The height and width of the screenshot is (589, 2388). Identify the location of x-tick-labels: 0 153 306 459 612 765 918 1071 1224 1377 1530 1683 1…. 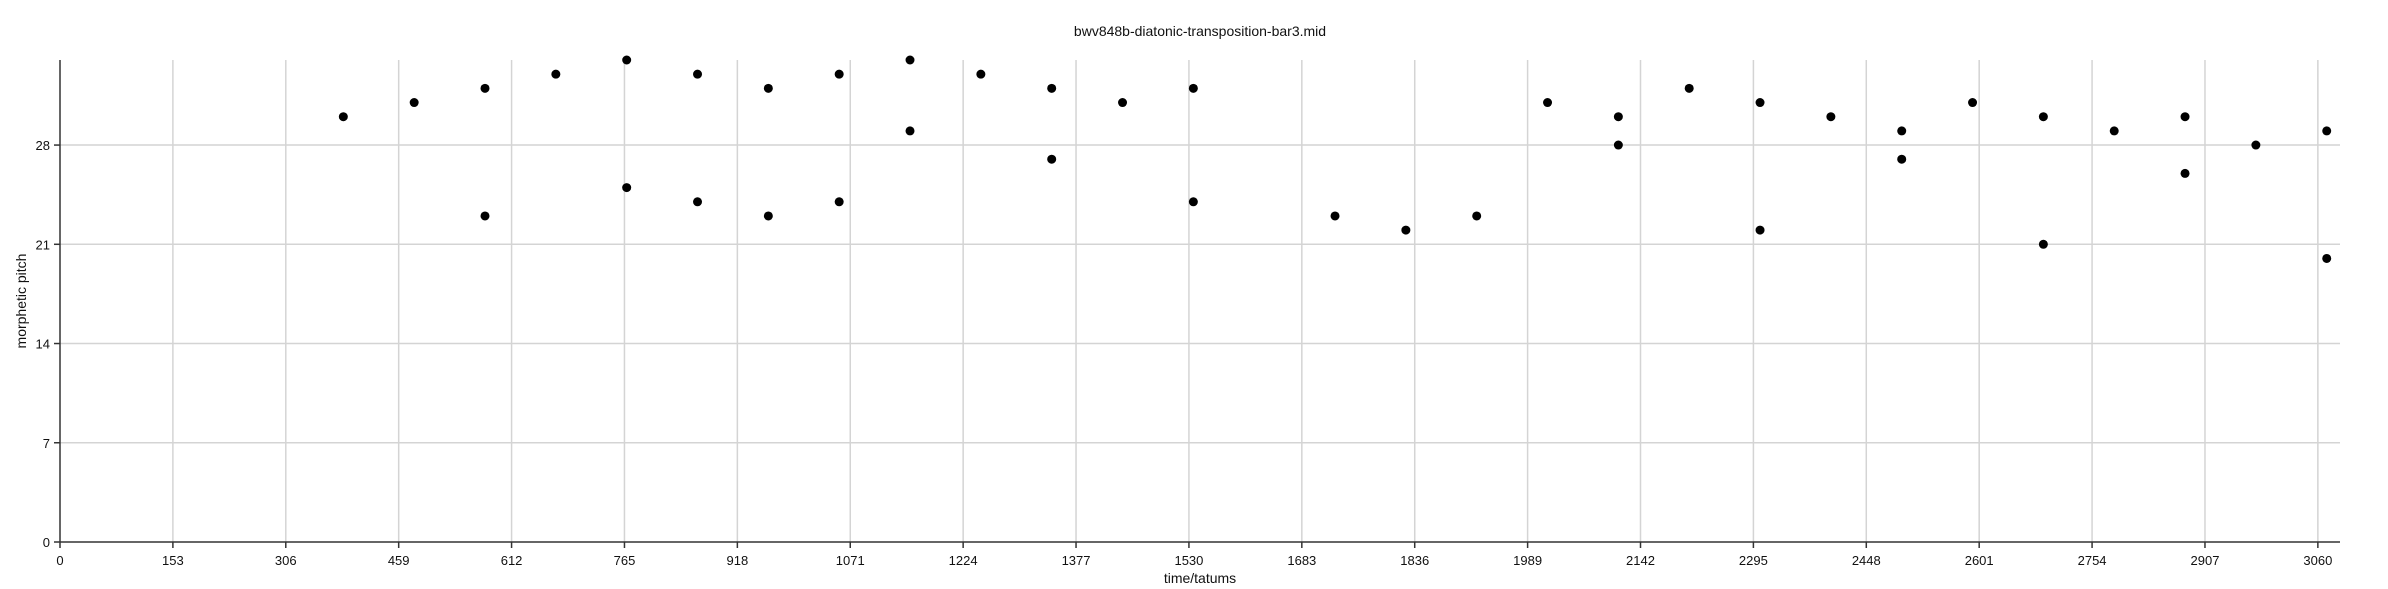
(1194, 560).